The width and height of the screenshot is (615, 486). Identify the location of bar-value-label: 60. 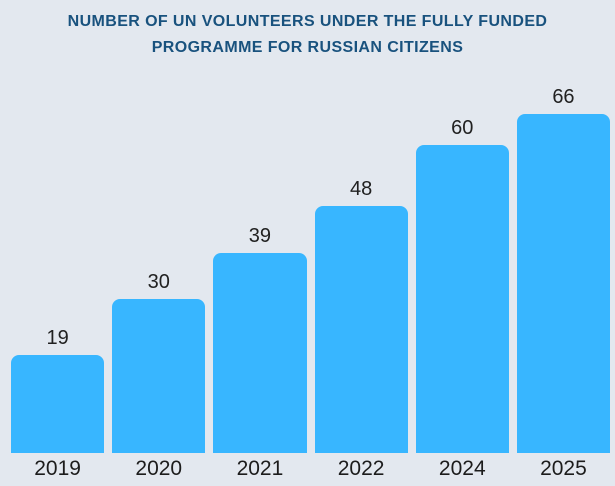
(462, 128).